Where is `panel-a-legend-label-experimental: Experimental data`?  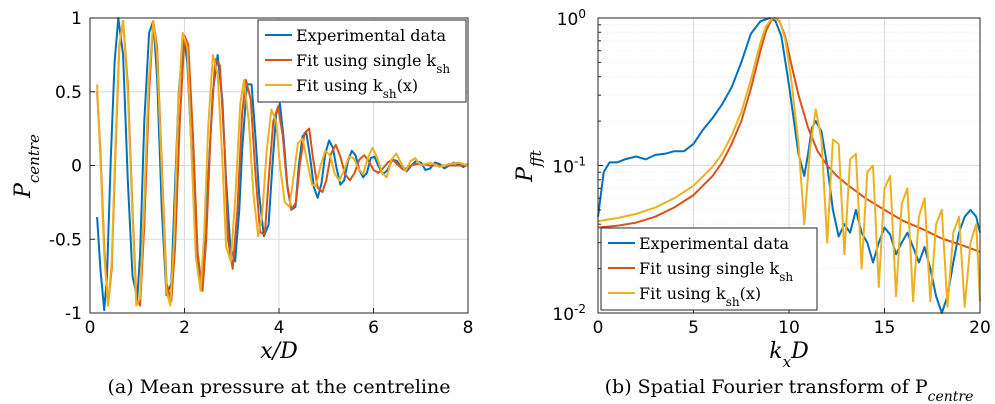 panel-a-legend-label-experimental: Experimental data is located at coordinates (371, 35).